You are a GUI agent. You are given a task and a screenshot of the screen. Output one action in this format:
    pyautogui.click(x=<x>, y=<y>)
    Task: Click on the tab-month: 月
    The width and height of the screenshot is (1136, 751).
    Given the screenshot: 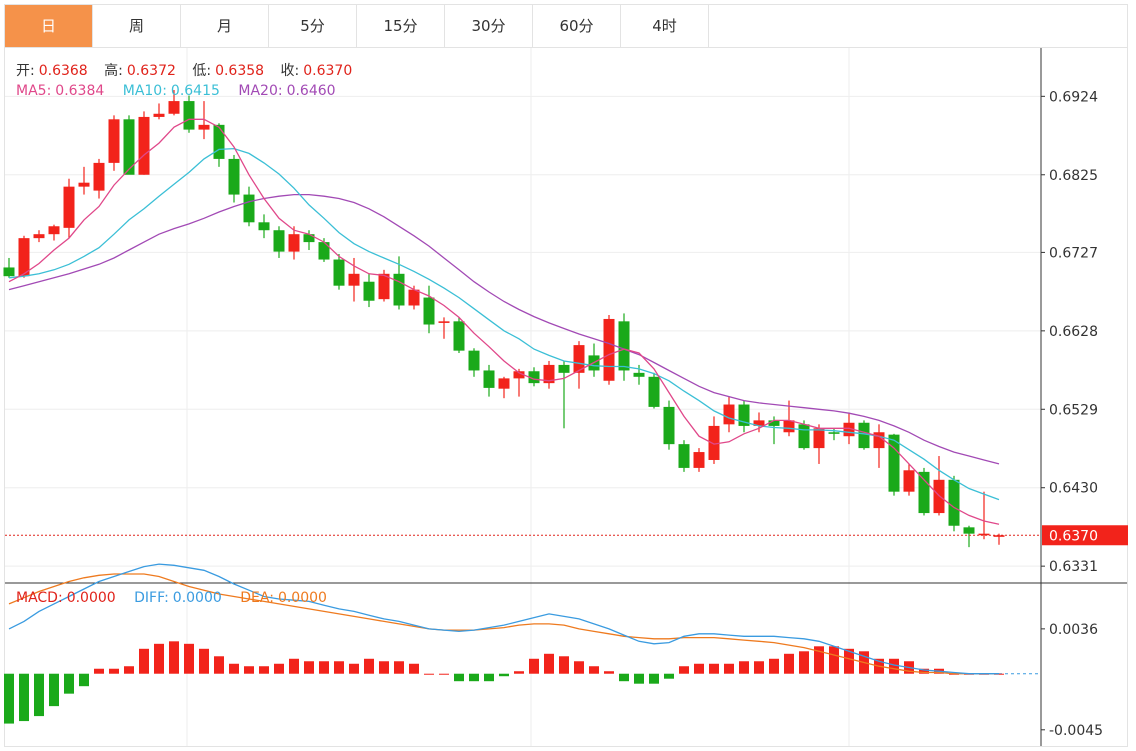 What is the action you would take?
    pyautogui.click(x=225, y=26)
    